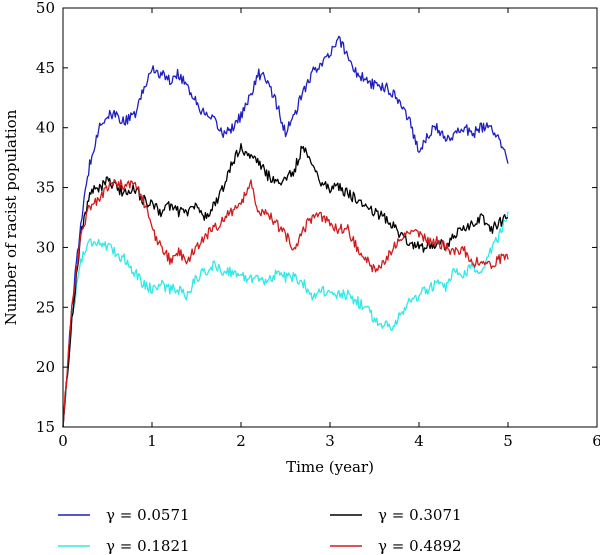 This screenshot has width=600, height=555. Describe the element at coordinates (596, 441) in the screenshot. I see `x-tick-label: 6` at that location.